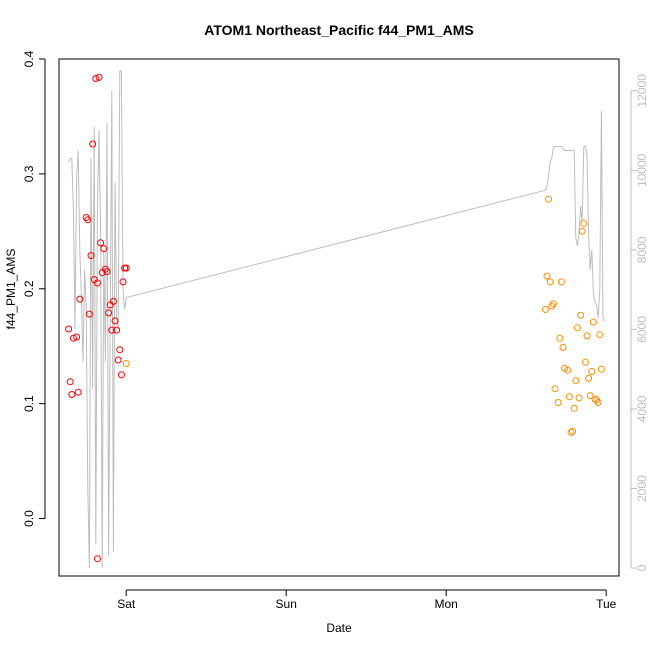 The height and width of the screenshot is (655, 650). What do you see at coordinates (29, 403) in the screenshot?
I see `y-tick-label: 0.1` at bounding box center [29, 403].